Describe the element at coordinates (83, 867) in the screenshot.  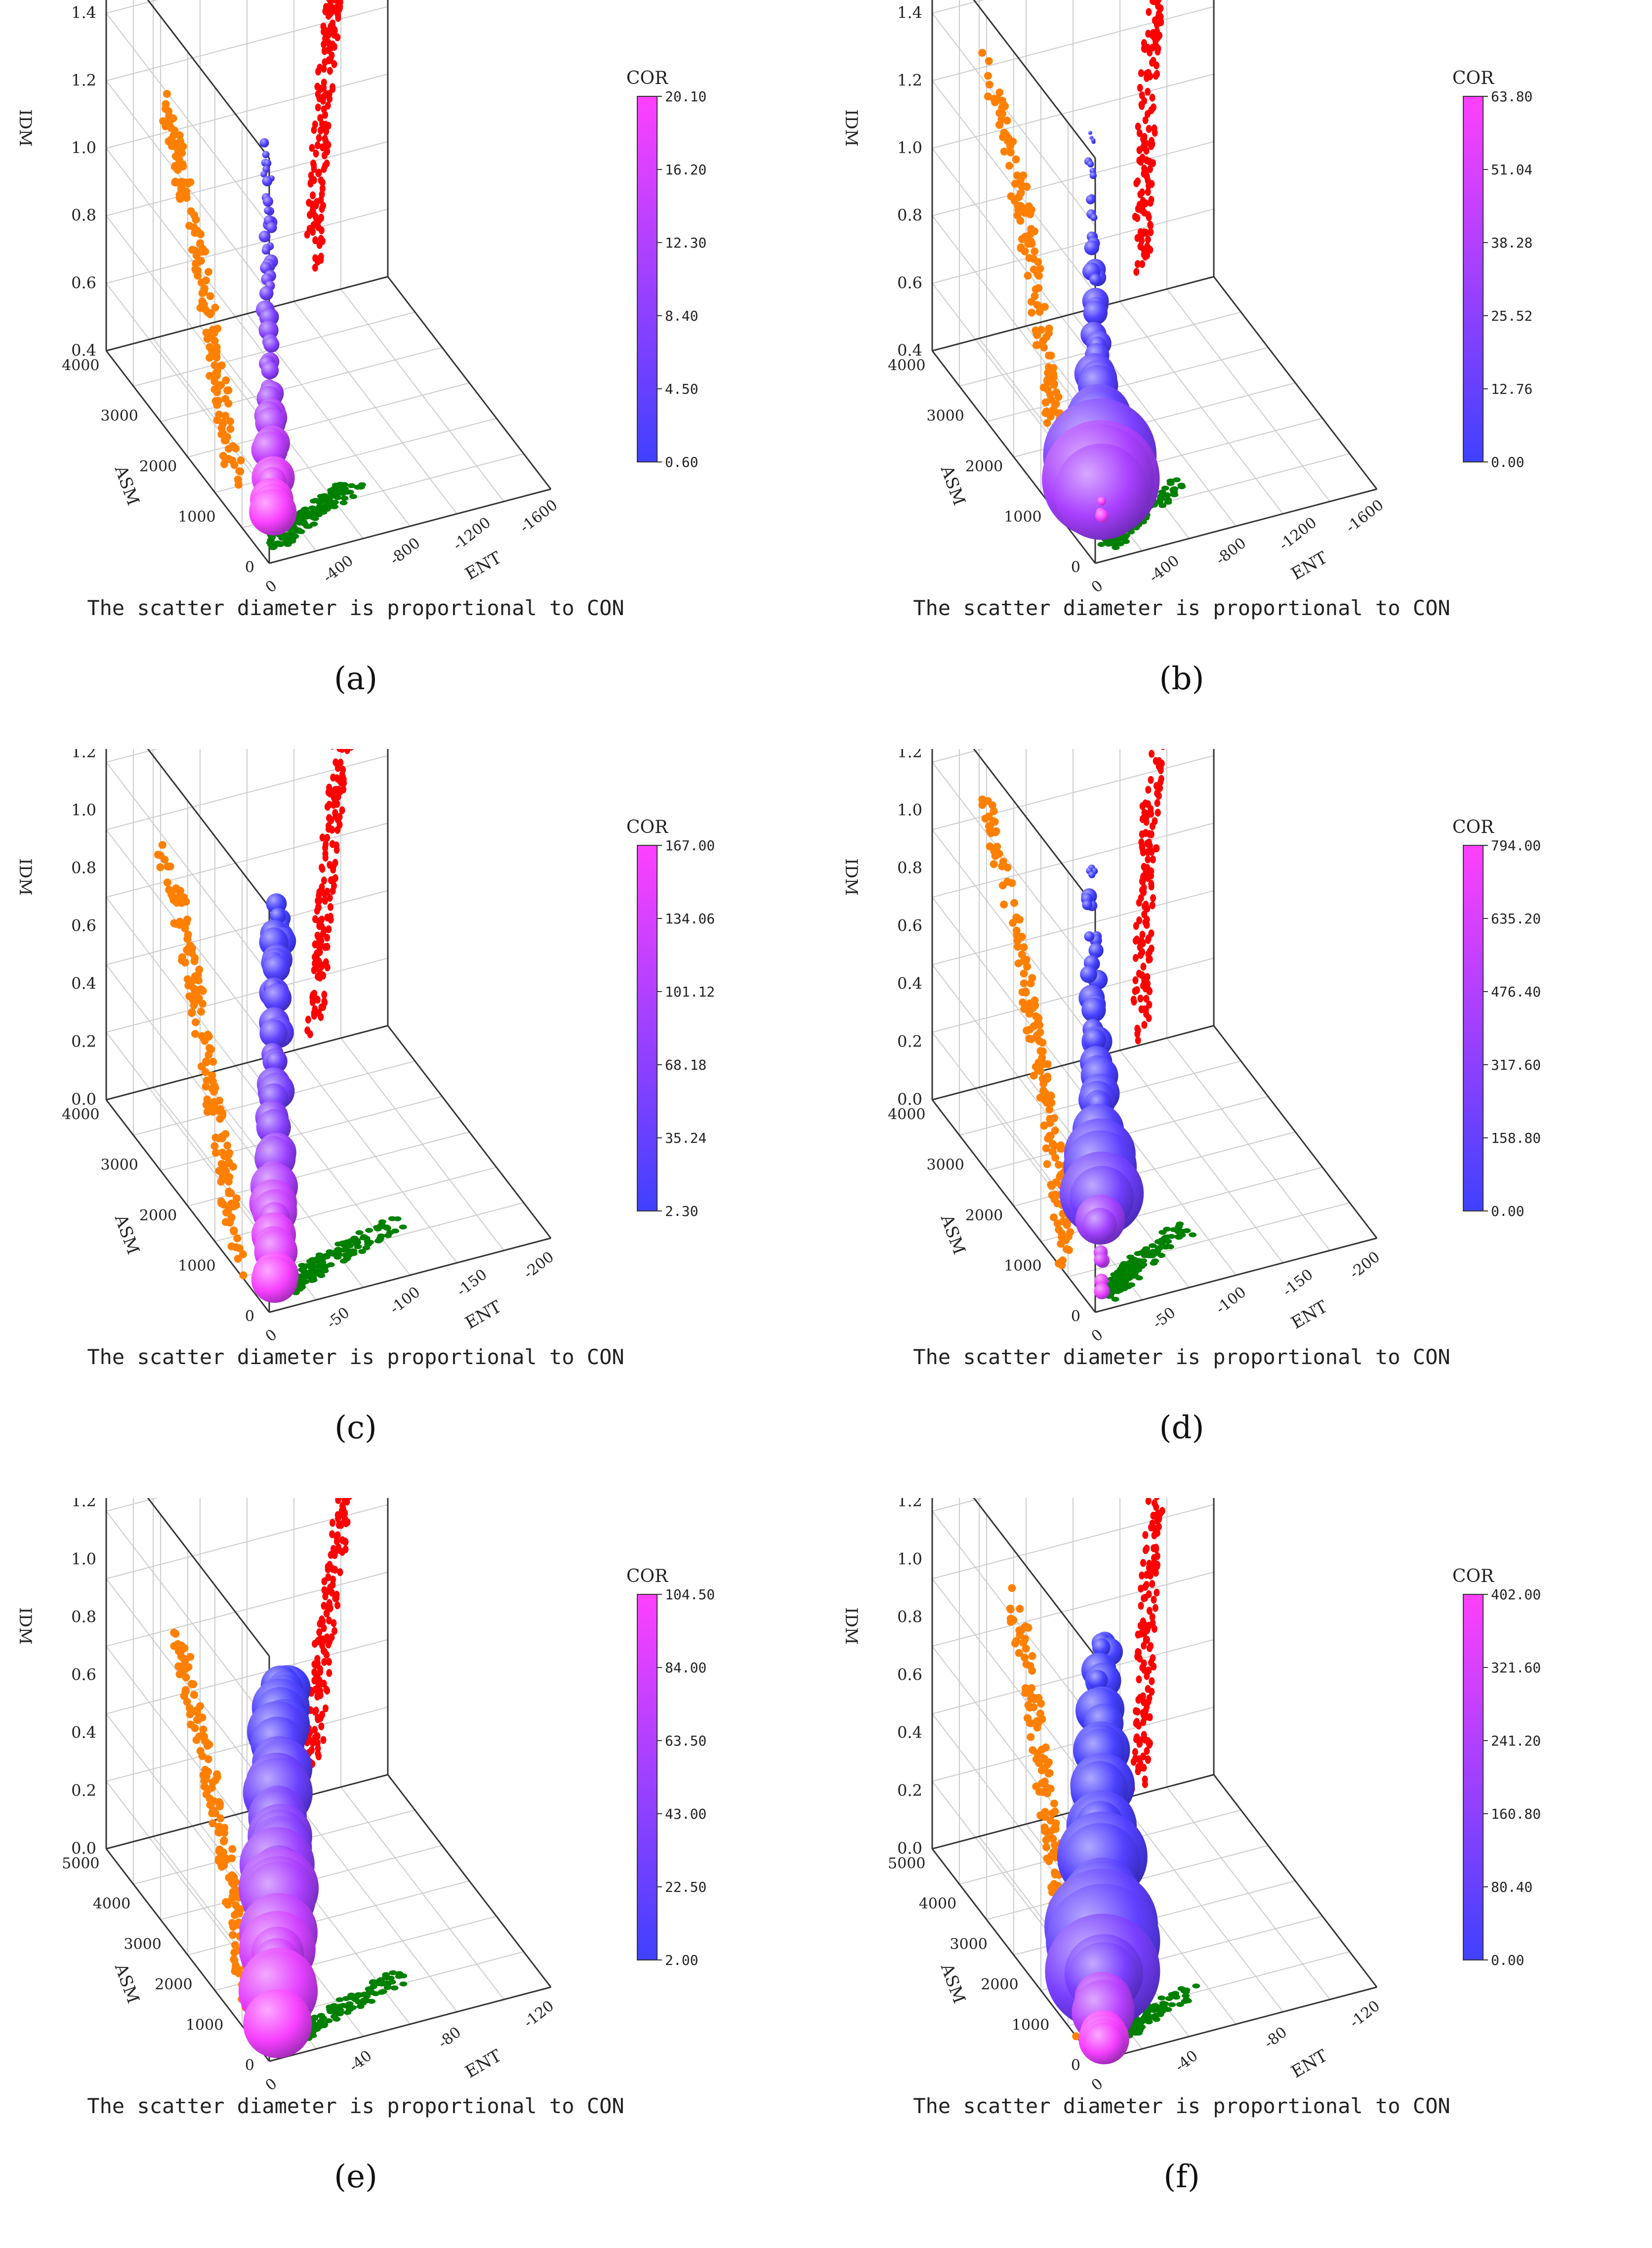
I see `z-tick-label: 0.8` at that location.